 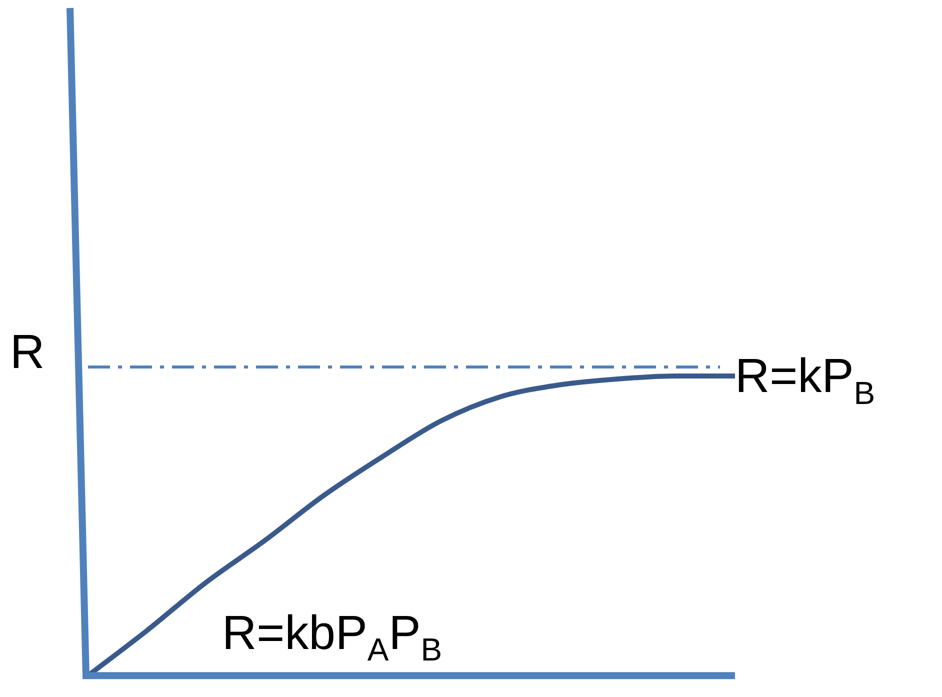 What do you see at coordinates (27, 353) in the screenshot?
I see `y-axis-title: R` at bounding box center [27, 353].